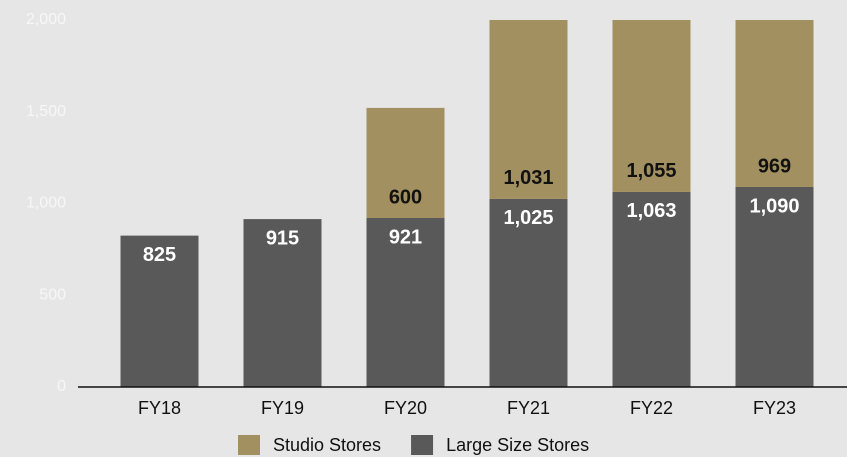 The width and height of the screenshot is (847, 457). I want to click on data-label: 1,031, so click(528, 178).